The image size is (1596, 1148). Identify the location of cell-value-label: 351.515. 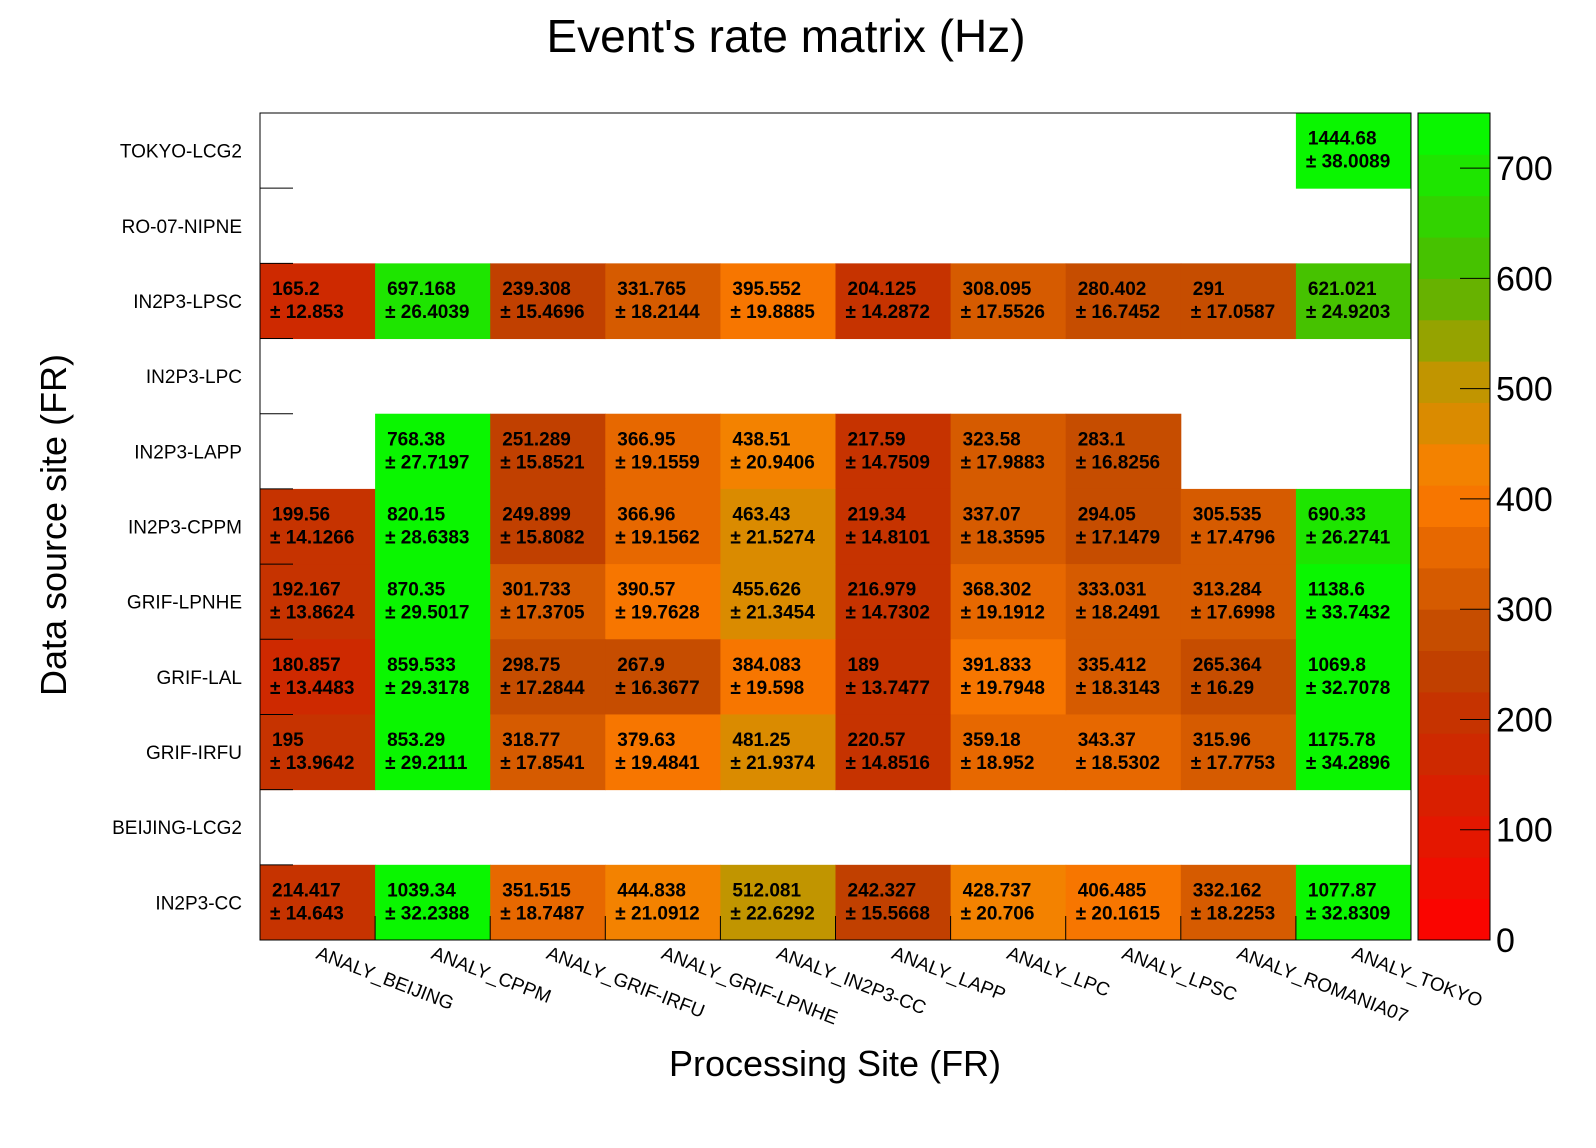
(536, 890).